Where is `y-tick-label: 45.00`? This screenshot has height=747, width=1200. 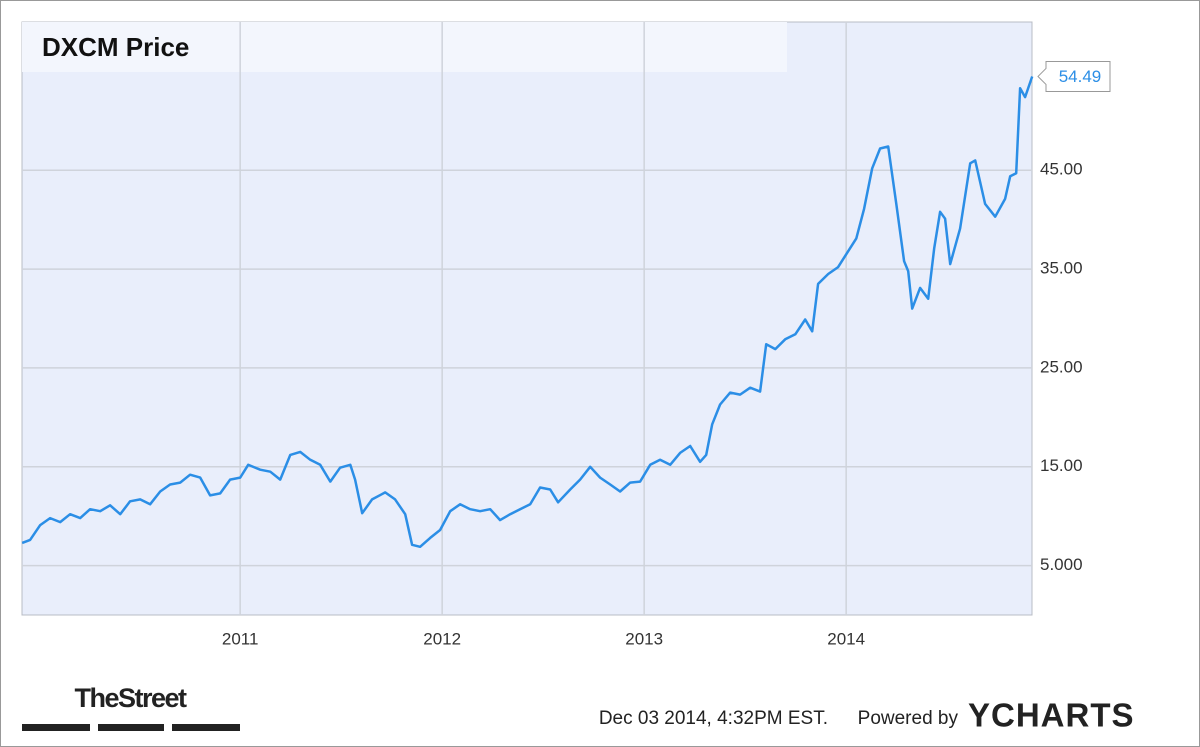 y-tick-label: 45.00 is located at coordinates (1061, 169).